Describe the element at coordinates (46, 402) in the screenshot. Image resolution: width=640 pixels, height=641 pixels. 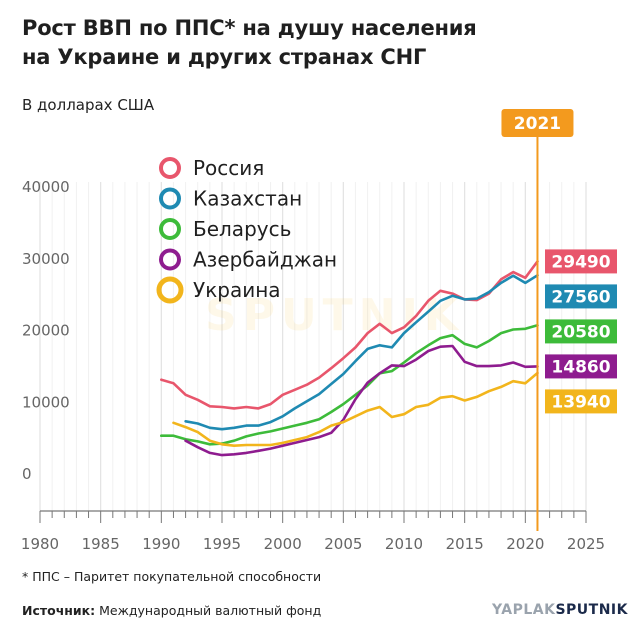
I see `y-tick-label-10000: 10000` at that location.